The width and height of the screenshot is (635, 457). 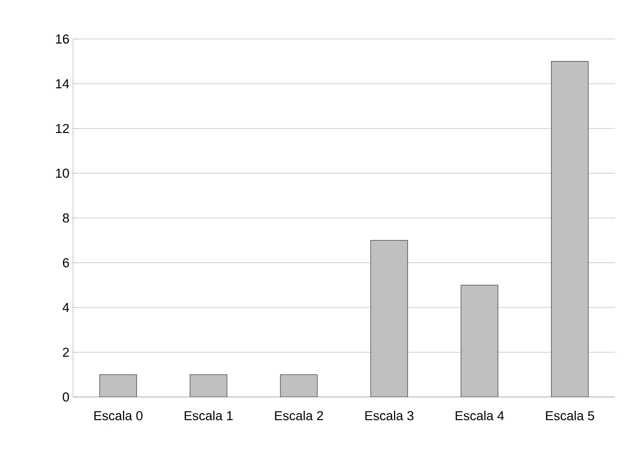 What do you see at coordinates (389, 415) in the screenshot?
I see `x-tick-label: Escala 3` at bounding box center [389, 415].